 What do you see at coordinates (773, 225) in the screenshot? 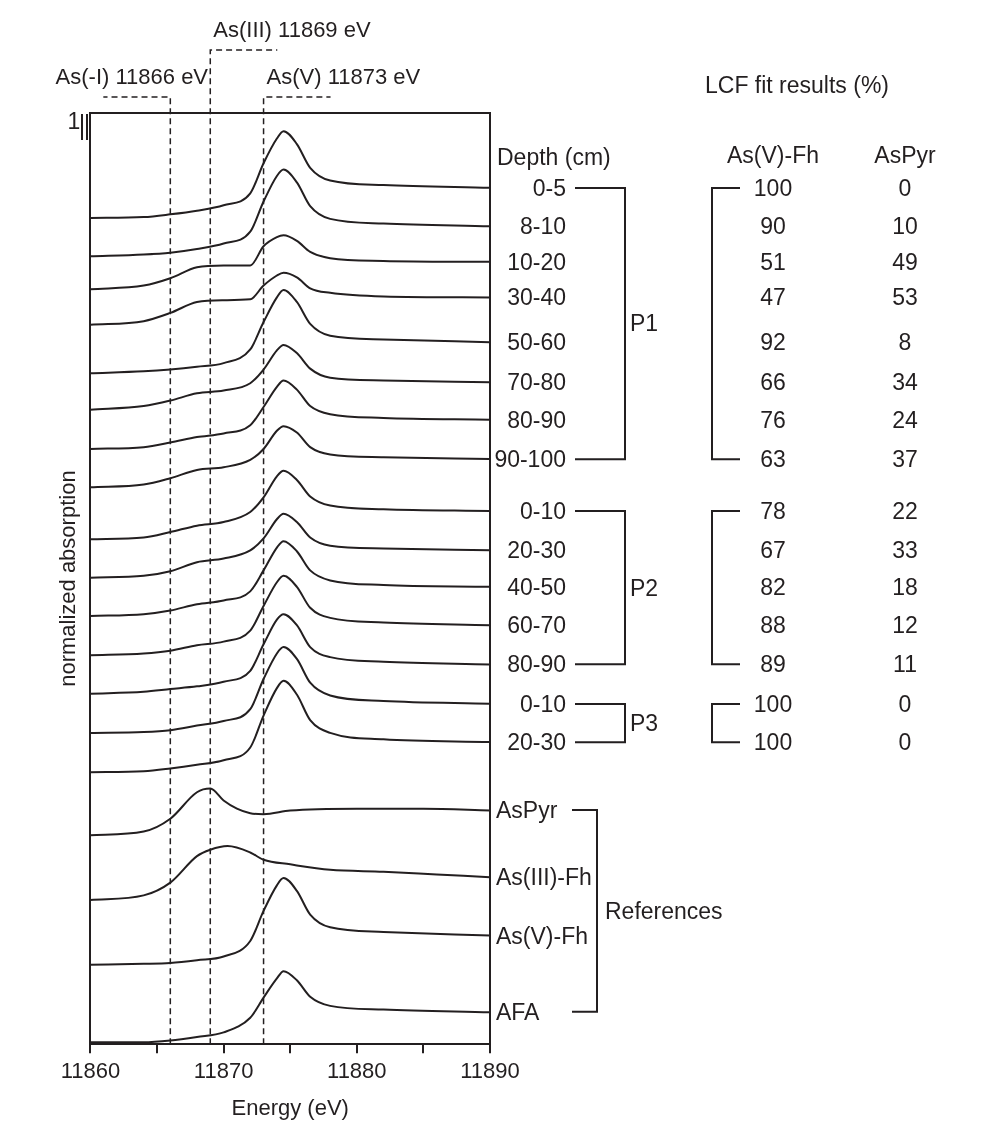
I see `text: 90` at bounding box center [773, 225].